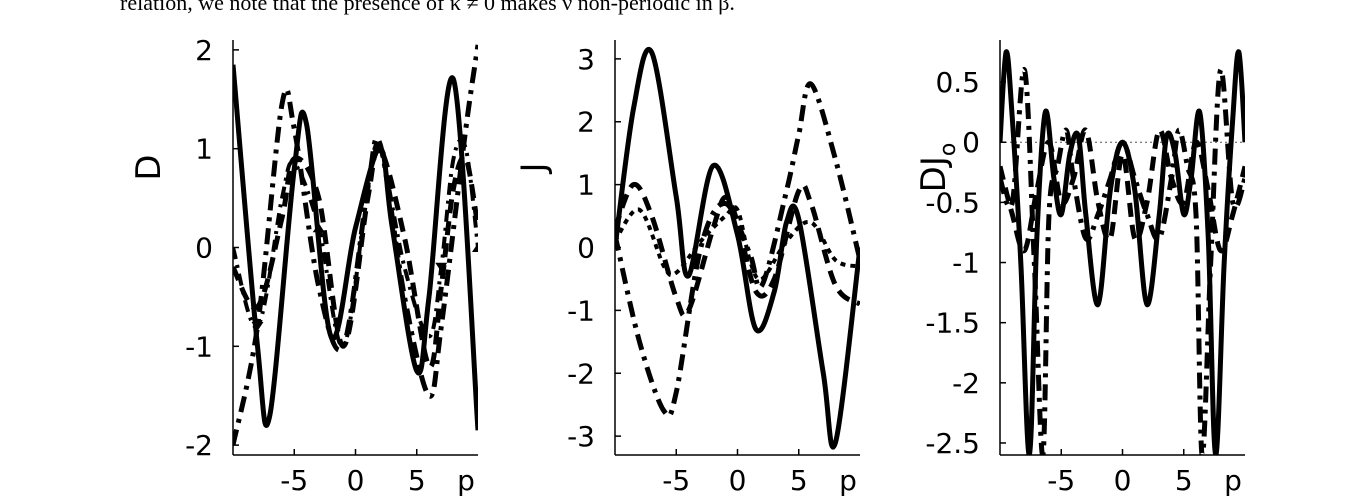 The image size is (1371, 504). I want to click on y-axis-label: D, so click(149, 167).